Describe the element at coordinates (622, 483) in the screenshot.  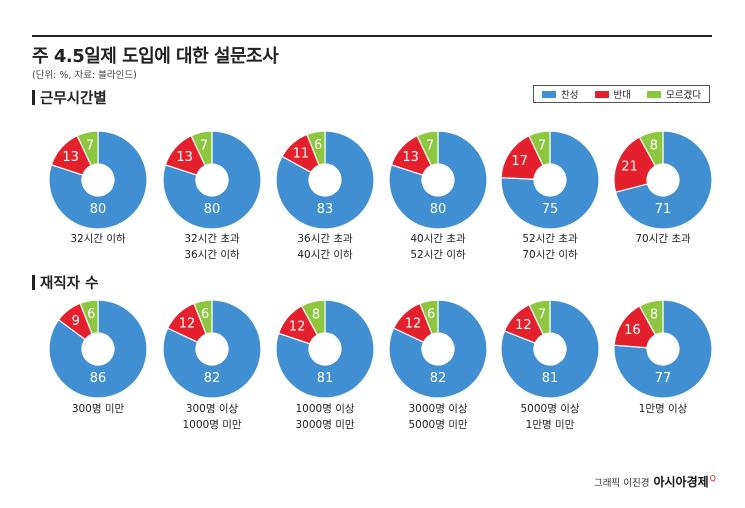
I see `credit-author: 그래픽 이진경` at that location.